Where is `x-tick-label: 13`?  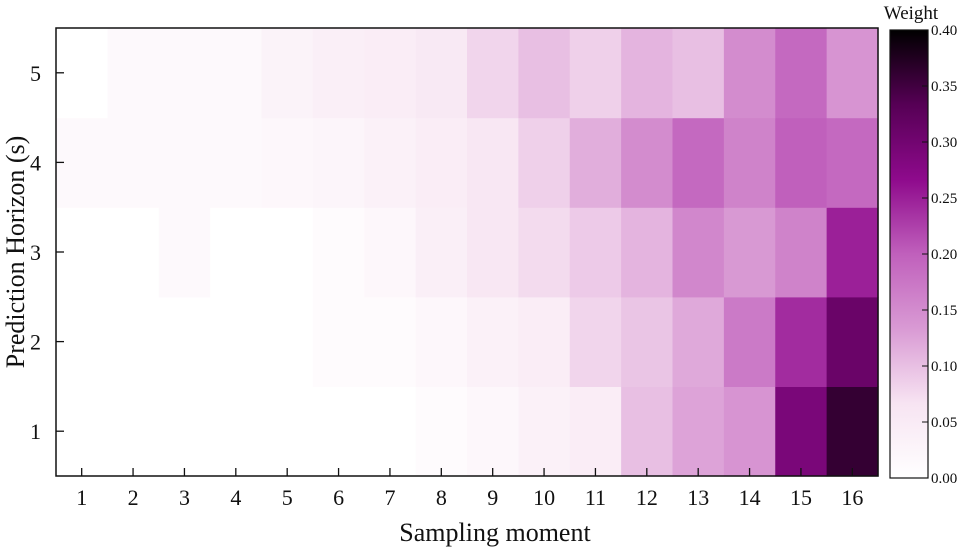
x-tick-label: 13 is located at coordinates (698, 497).